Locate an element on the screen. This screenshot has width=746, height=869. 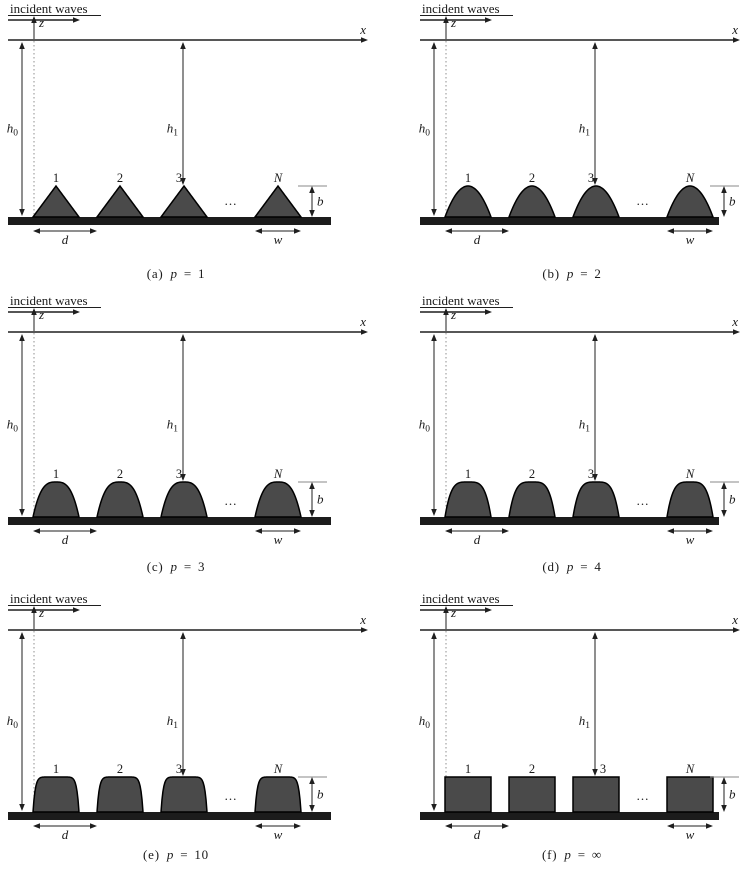
panel-caption: (e) p = 10 is located at coordinates (176, 854).